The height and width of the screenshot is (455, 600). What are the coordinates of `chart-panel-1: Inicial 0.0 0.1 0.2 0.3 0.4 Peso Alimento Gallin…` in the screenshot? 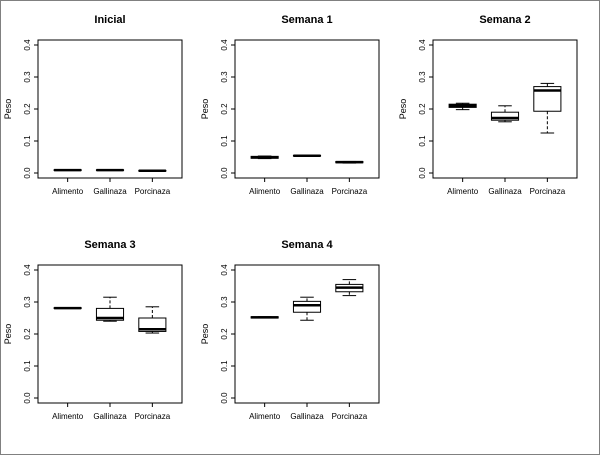 It's located at (93, 105).